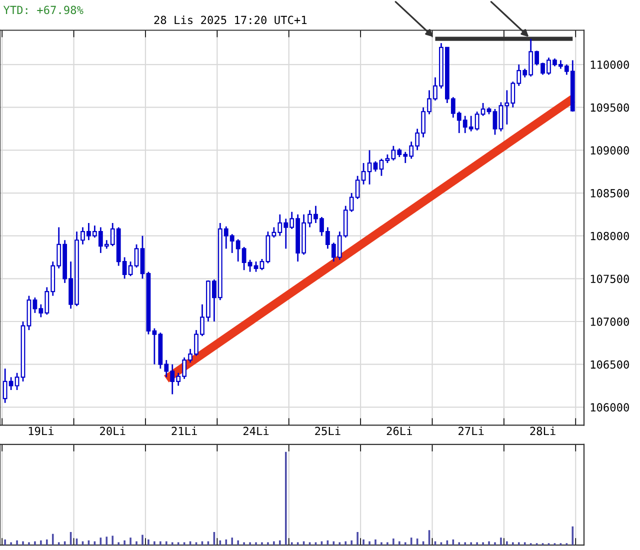 The height and width of the screenshot is (550, 640). I want to click on text: YTD: +67.98%, so click(43, 10).